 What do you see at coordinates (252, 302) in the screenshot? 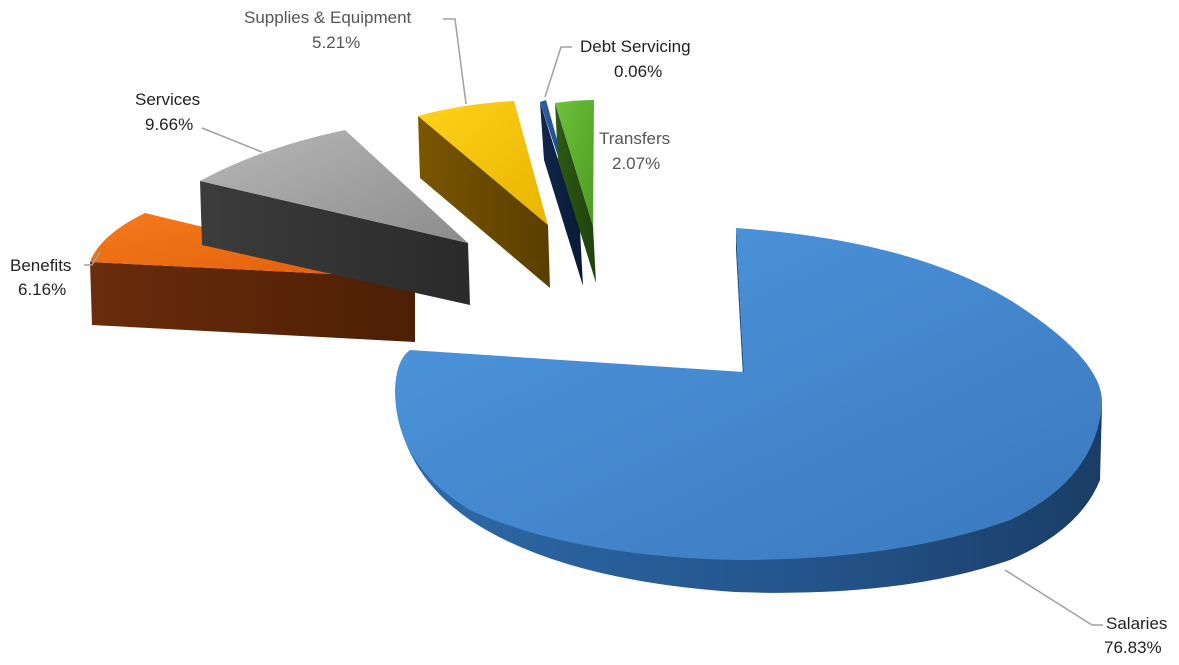
I see `slice-benefits-side` at bounding box center [252, 302].